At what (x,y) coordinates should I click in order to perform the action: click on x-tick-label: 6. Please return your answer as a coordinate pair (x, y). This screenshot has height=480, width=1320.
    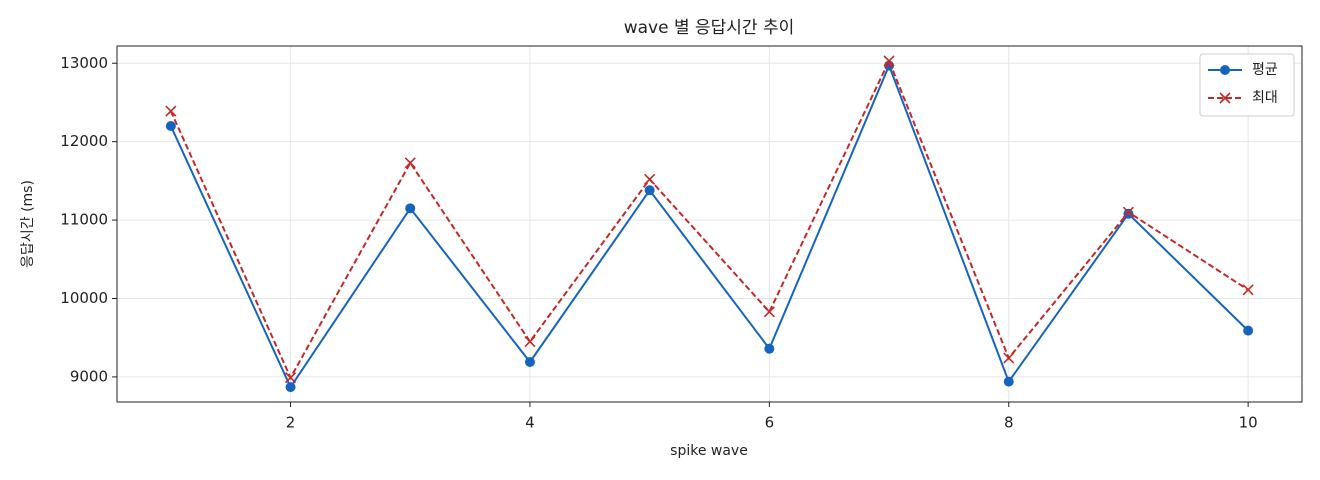
    Looking at the image, I should click on (770, 423).